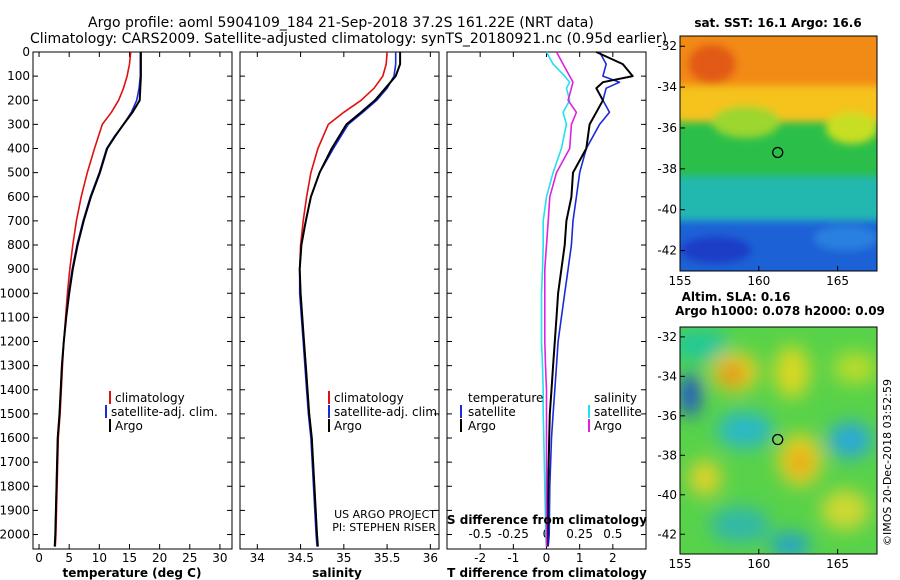 The width and height of the screenshot is (900, 580). What do you see at coordinates (18, 100) in the screenshot?
I see `depth-tick-label: 200` at bounding box center [18, 100].